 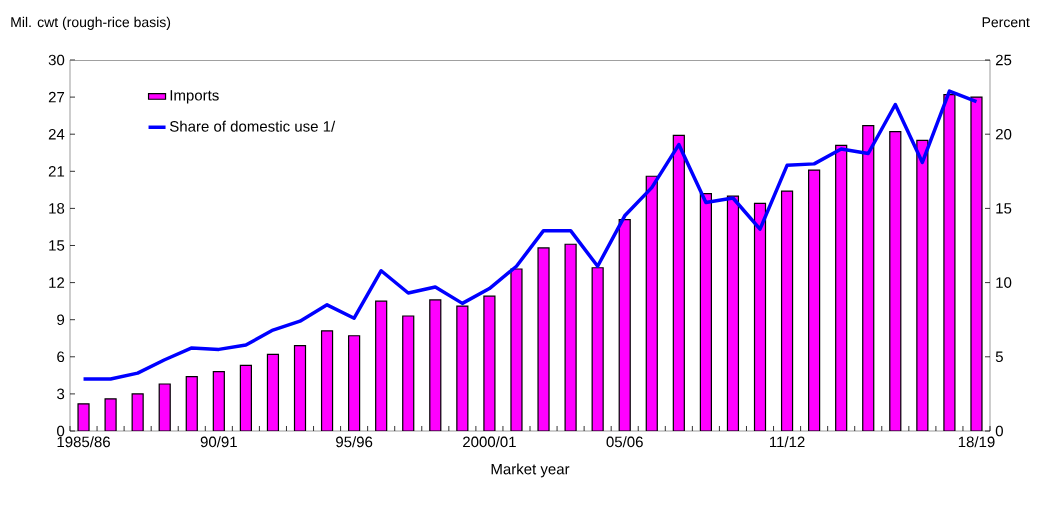 I want to click on x-tick-label: 05/06, so click(x=624, y=442).